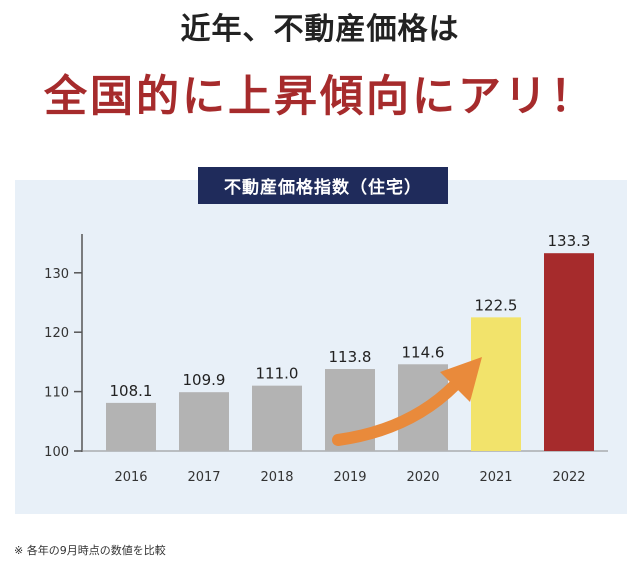 This screenshot has width=640, height=561. I want to click on x-tick-label: 2016, so click(130, 477).